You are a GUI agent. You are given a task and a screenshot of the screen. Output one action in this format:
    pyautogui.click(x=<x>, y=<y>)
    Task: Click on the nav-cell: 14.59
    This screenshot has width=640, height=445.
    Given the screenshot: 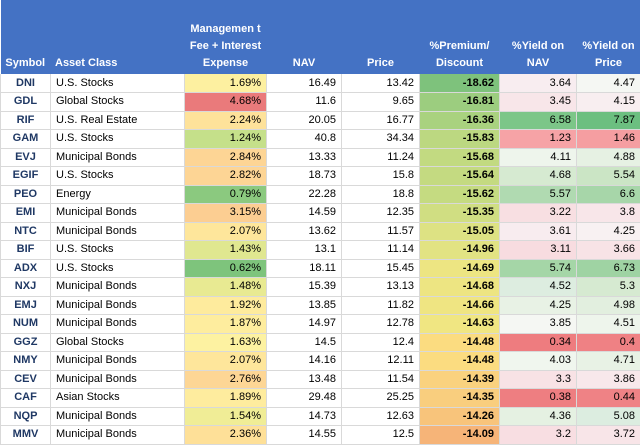 What is the action you would take?
    pyautogui.click(x=304, y=213)
    